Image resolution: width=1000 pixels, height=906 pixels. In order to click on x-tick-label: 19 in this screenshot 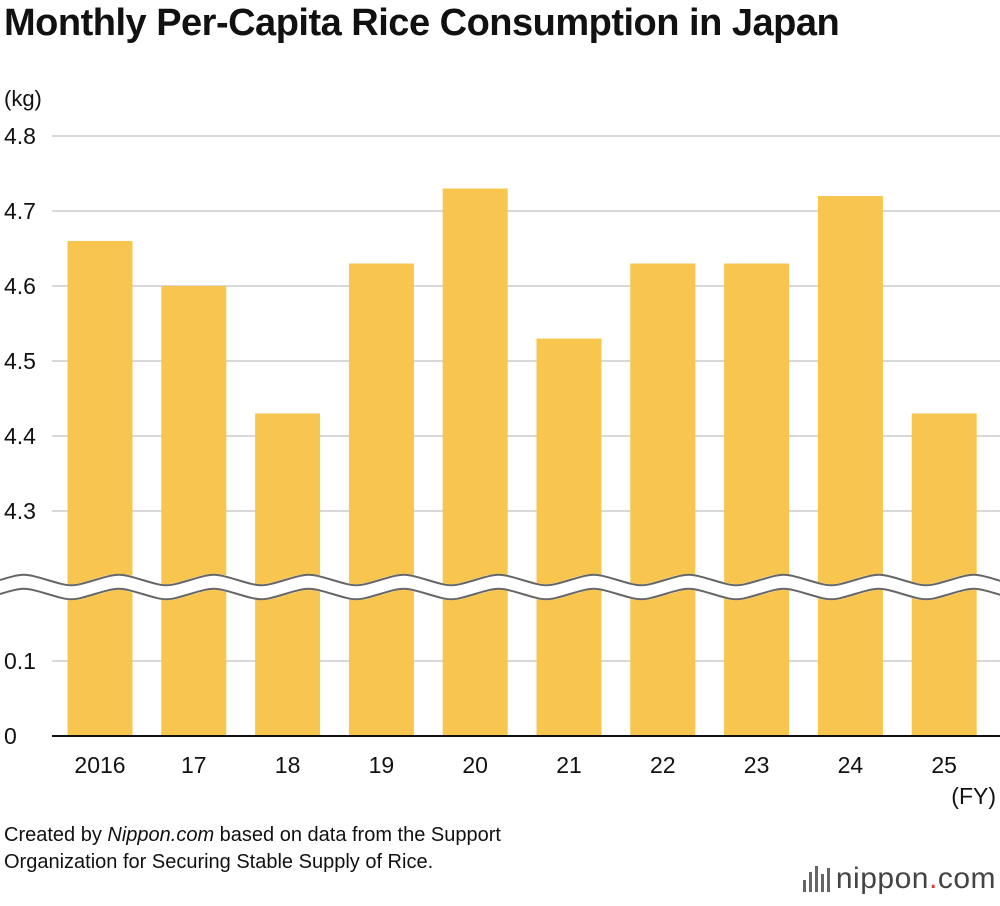, I will do `click(382, 765)`.